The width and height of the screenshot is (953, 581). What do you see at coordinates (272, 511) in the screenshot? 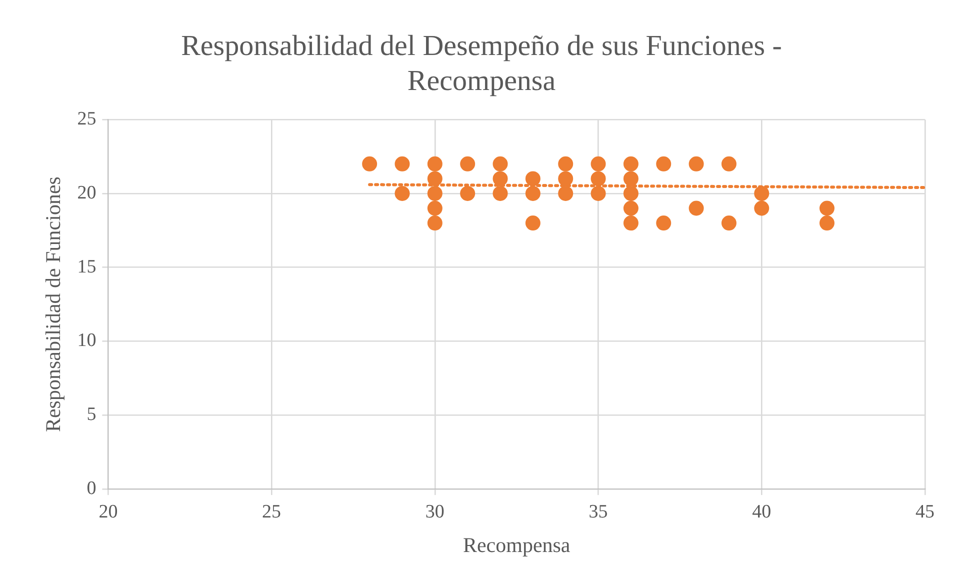
I see `x-tick-label: 25` at bounding box center [272, 511].